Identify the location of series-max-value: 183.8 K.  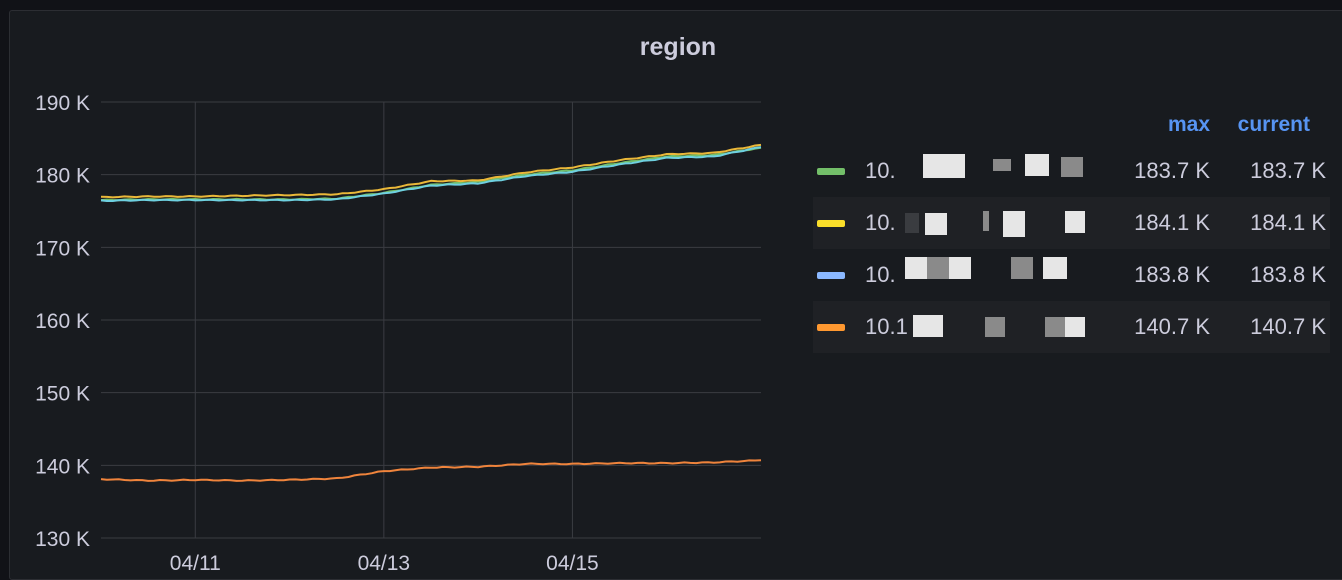
(1172, 274).